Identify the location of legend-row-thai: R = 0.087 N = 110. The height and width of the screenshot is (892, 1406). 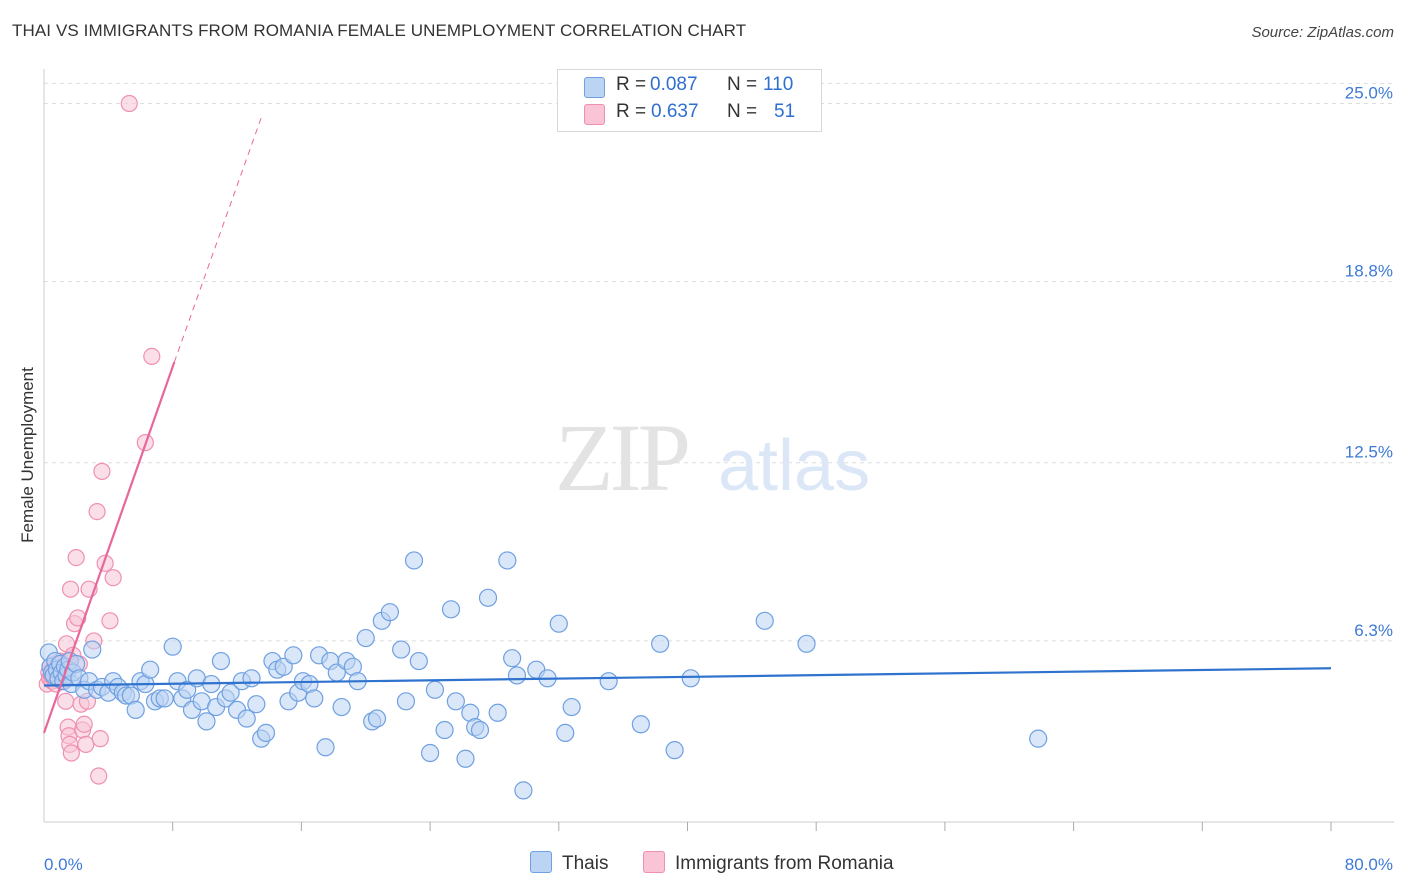
(689, 87).